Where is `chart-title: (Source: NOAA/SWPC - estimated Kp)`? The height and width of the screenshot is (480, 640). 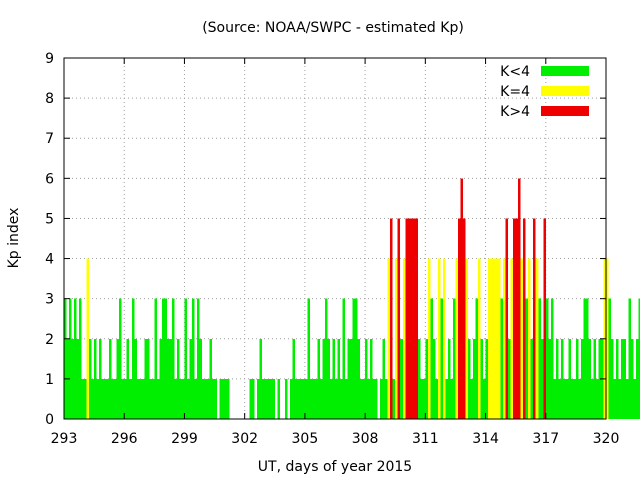
chart-title: (Source: NOAA/SWPC - estimated Kp) is located at coordinates (333, 28).